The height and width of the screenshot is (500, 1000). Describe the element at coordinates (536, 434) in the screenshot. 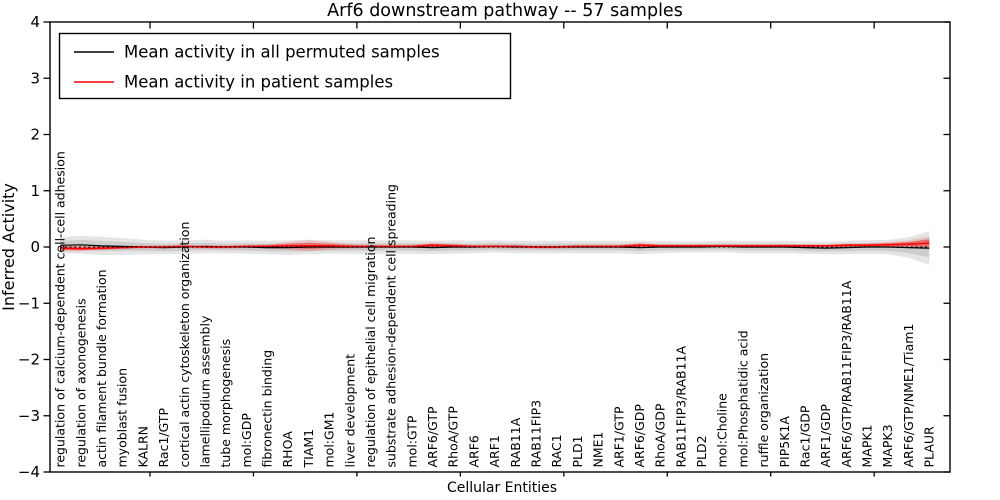

I see `x-category-label: RAB11FIP3` at that location.